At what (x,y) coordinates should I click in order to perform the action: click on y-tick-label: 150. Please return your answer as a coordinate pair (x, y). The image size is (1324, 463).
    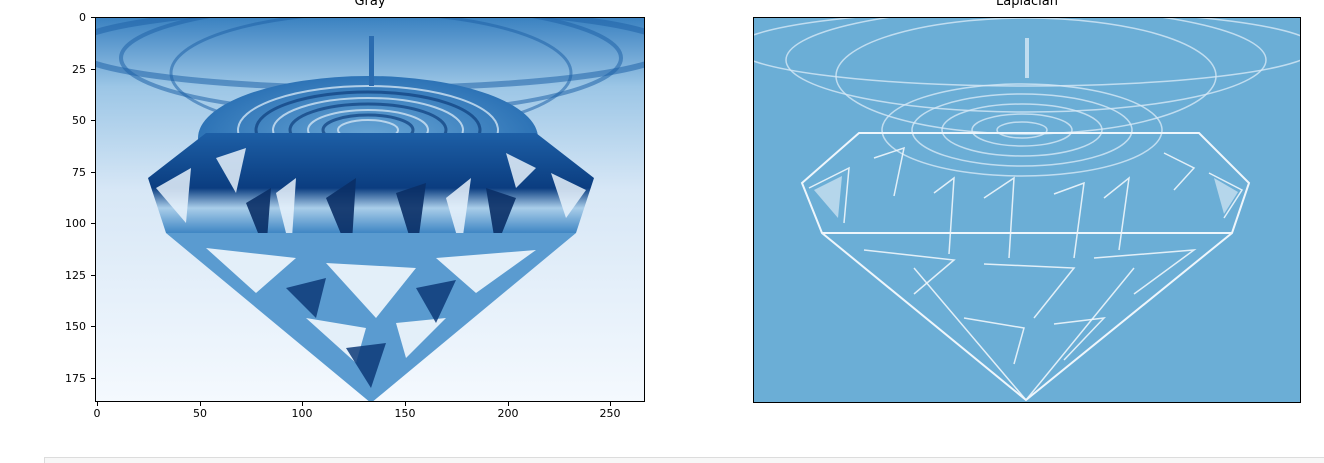
    Looking at the image, I should click on (75, 326).